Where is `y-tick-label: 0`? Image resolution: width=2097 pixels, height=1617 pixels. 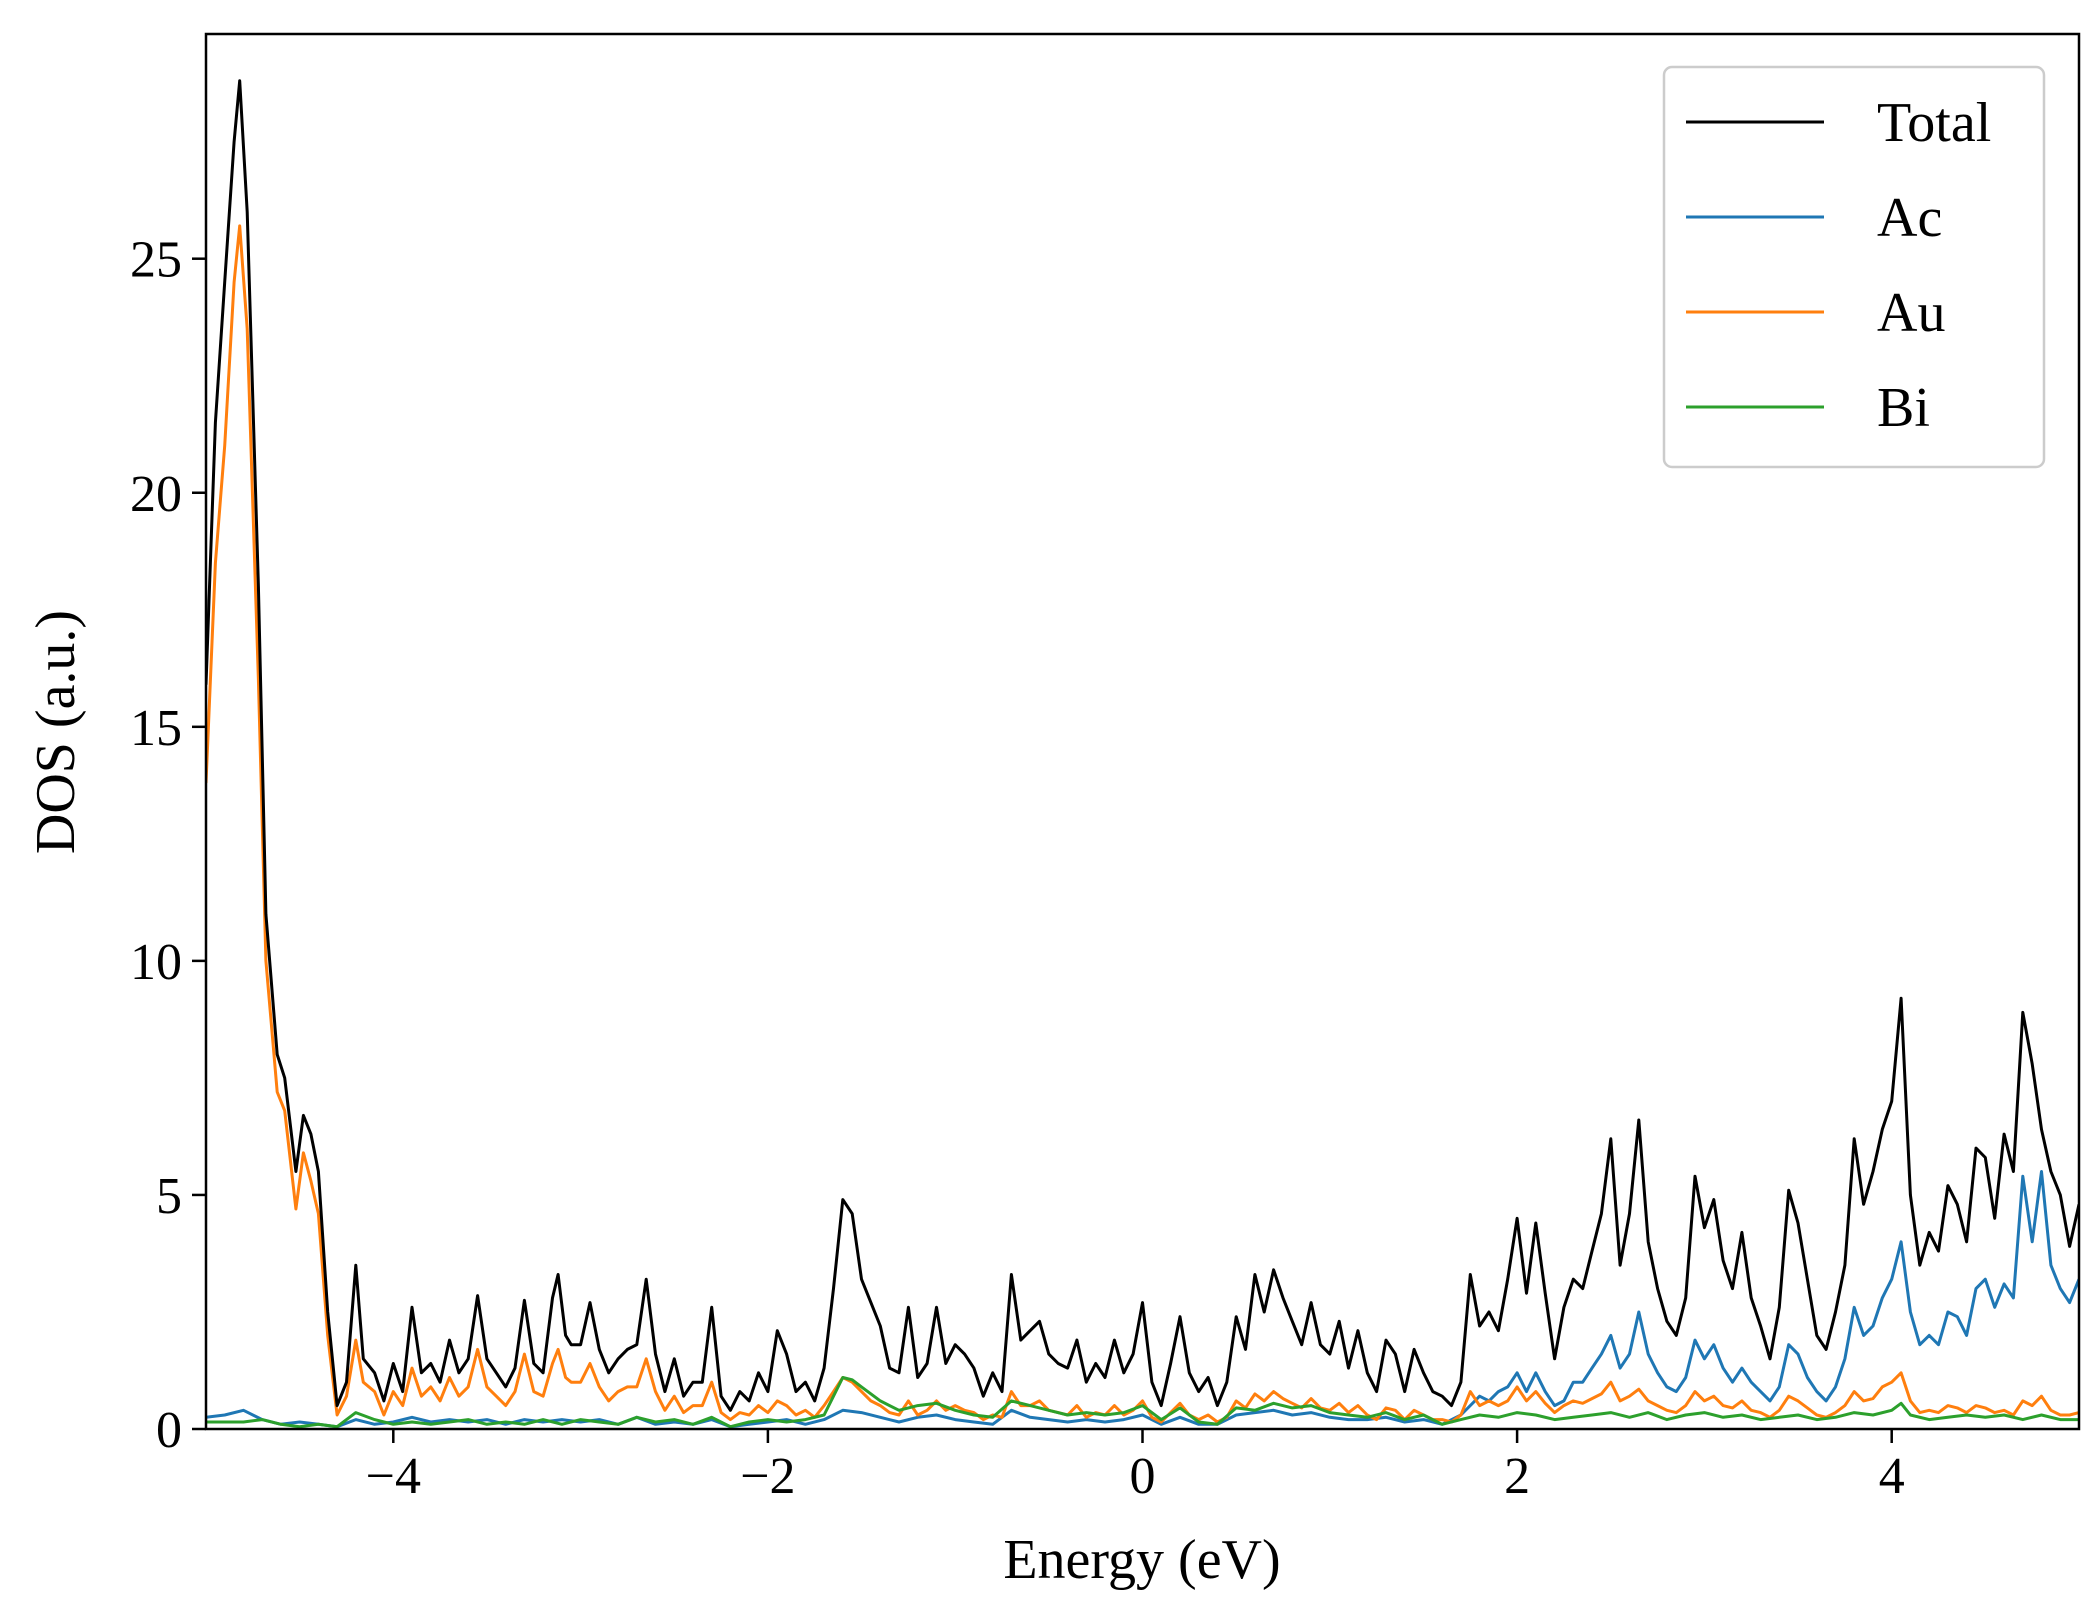 y-tick-label: 0 is located at coordinates (169, 1430).